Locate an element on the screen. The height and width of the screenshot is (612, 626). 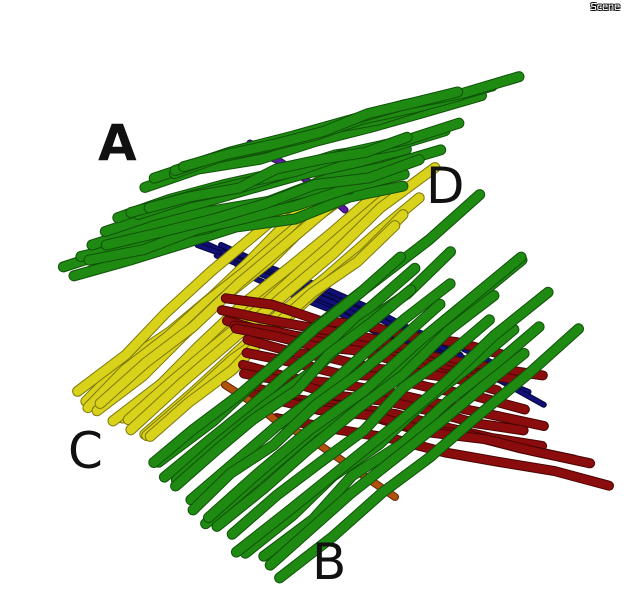
yellow-bundle-c-fiber is located at coordinates (207, 305).